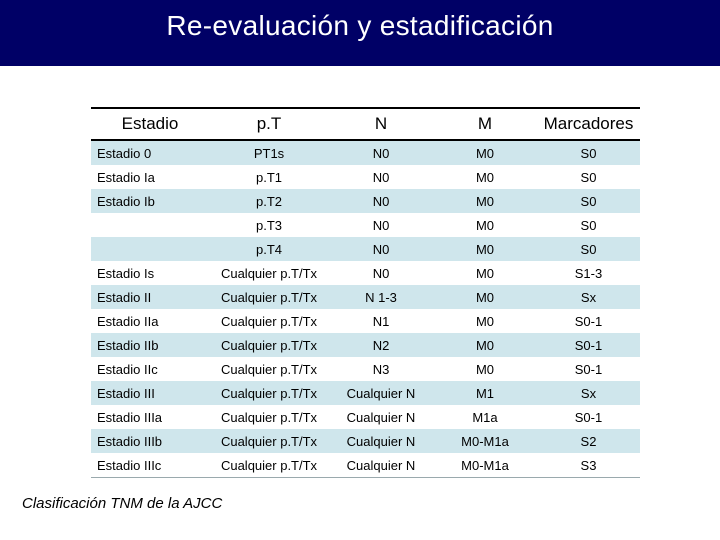 The width and height of the screenshot is (720, 540). Describe the element at coordinates (269, 249) in the screenshot. I see `cell-pt: p.T4` at that location.